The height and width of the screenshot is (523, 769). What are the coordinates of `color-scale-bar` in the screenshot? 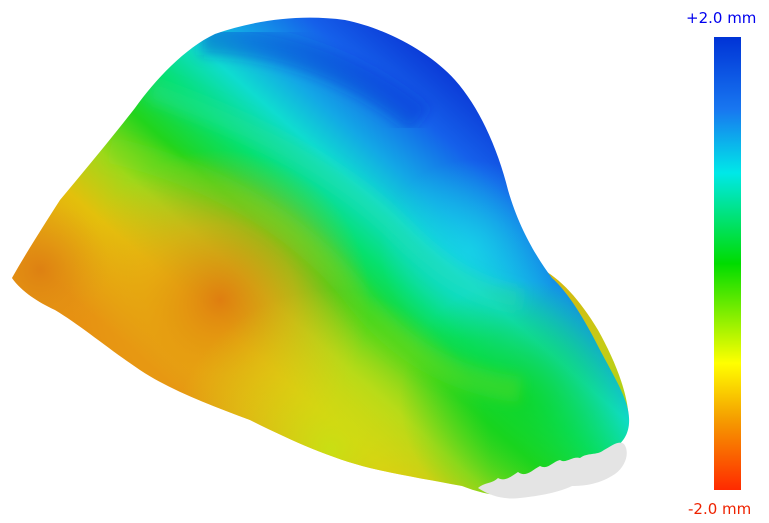 It's located at (727, 263).